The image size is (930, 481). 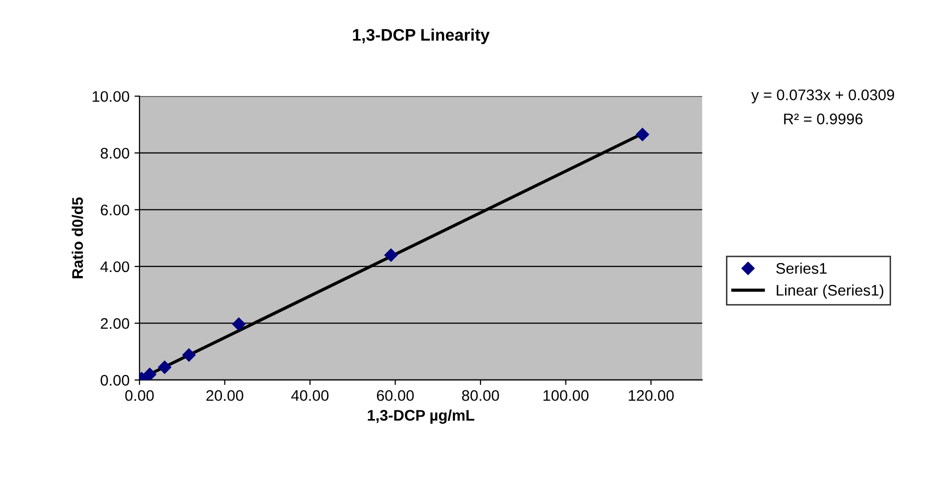 What do you see at coordinates (78, 237) in the screenshot?
I see `y-axis-title: Ratio d0/d5` at bounding box center [78, 237].